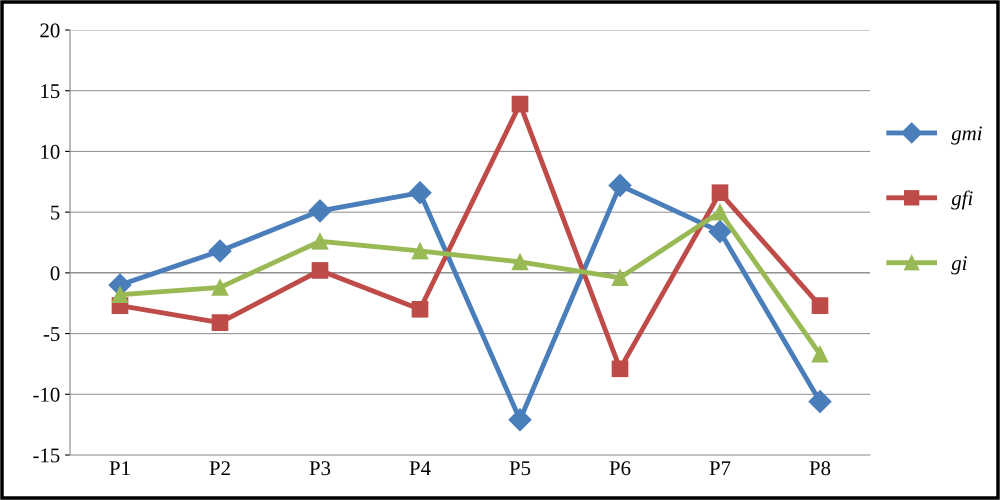 This screenshot has height=500, width=1000. Describe the element at coordinates (962, 200) in the screenshot. I see `legend-label: gfi` at that location.